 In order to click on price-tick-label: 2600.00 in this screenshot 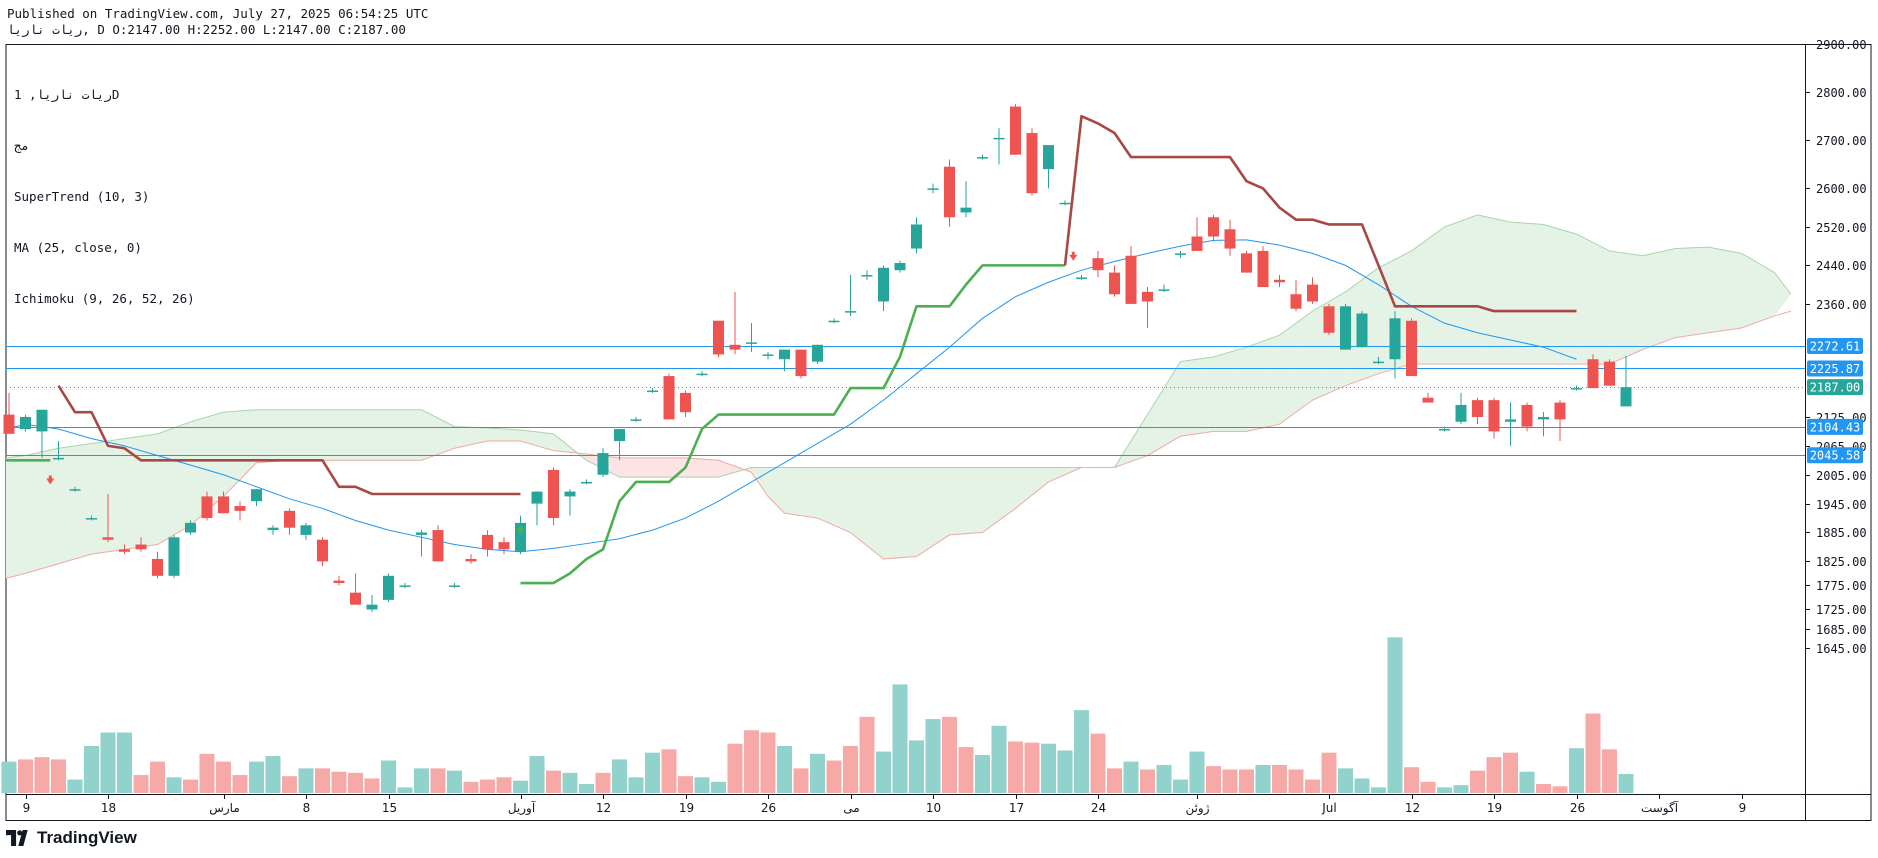, I will do `click(1841, 189)`.